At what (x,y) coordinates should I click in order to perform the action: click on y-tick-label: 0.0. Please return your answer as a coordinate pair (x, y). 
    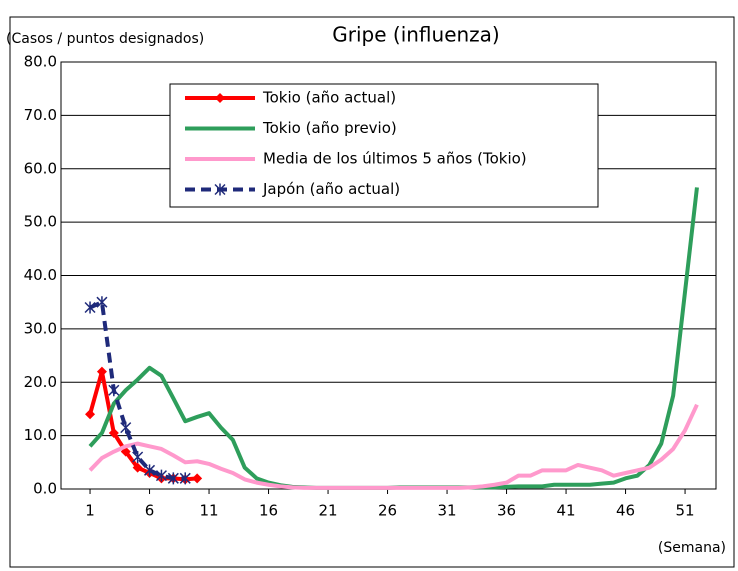
    Looking at the image, I should click on (45, 489).